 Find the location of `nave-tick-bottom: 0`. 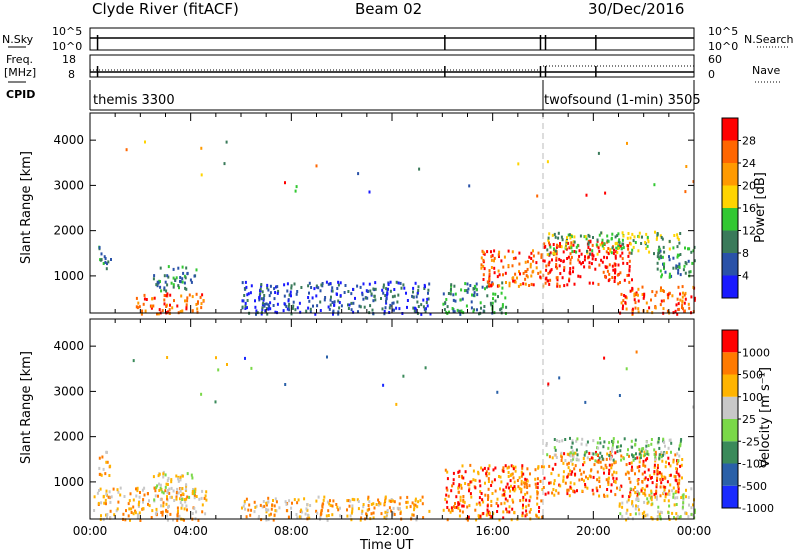

nave-tick-bottom: 0 is located at coordinates (711, 74).